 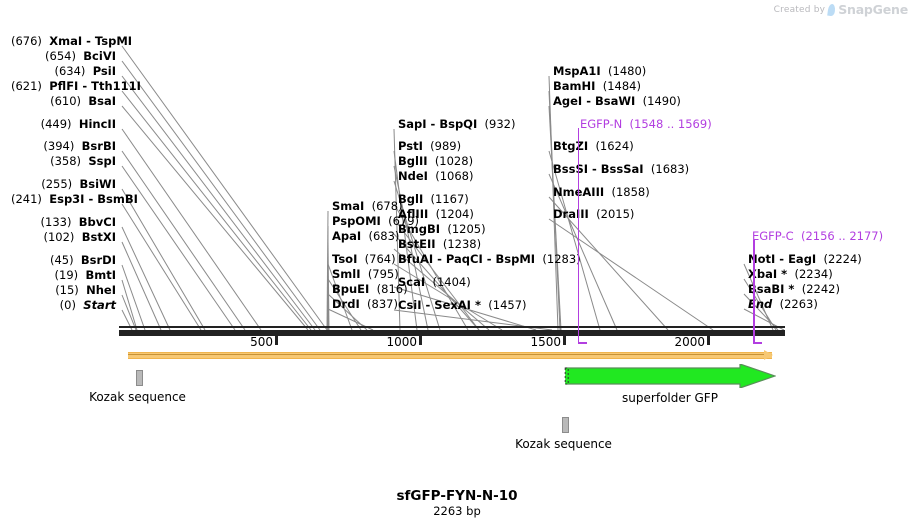 I want to click on axis-tick-label: 500, so click(x=261, y=342).